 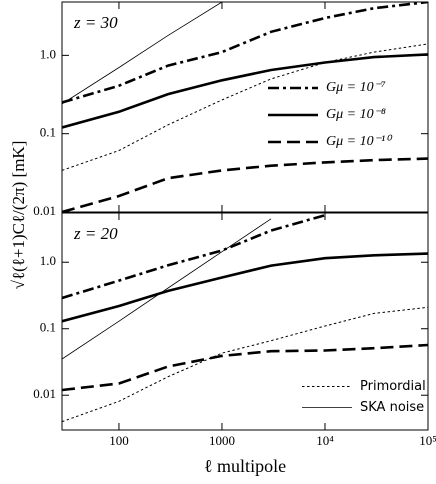 What do you see at coordinates (359, 141) in the screenshot?
I see `legend-label: Gμ = 10⁻¹⁰` at bounding box center [359, 141].